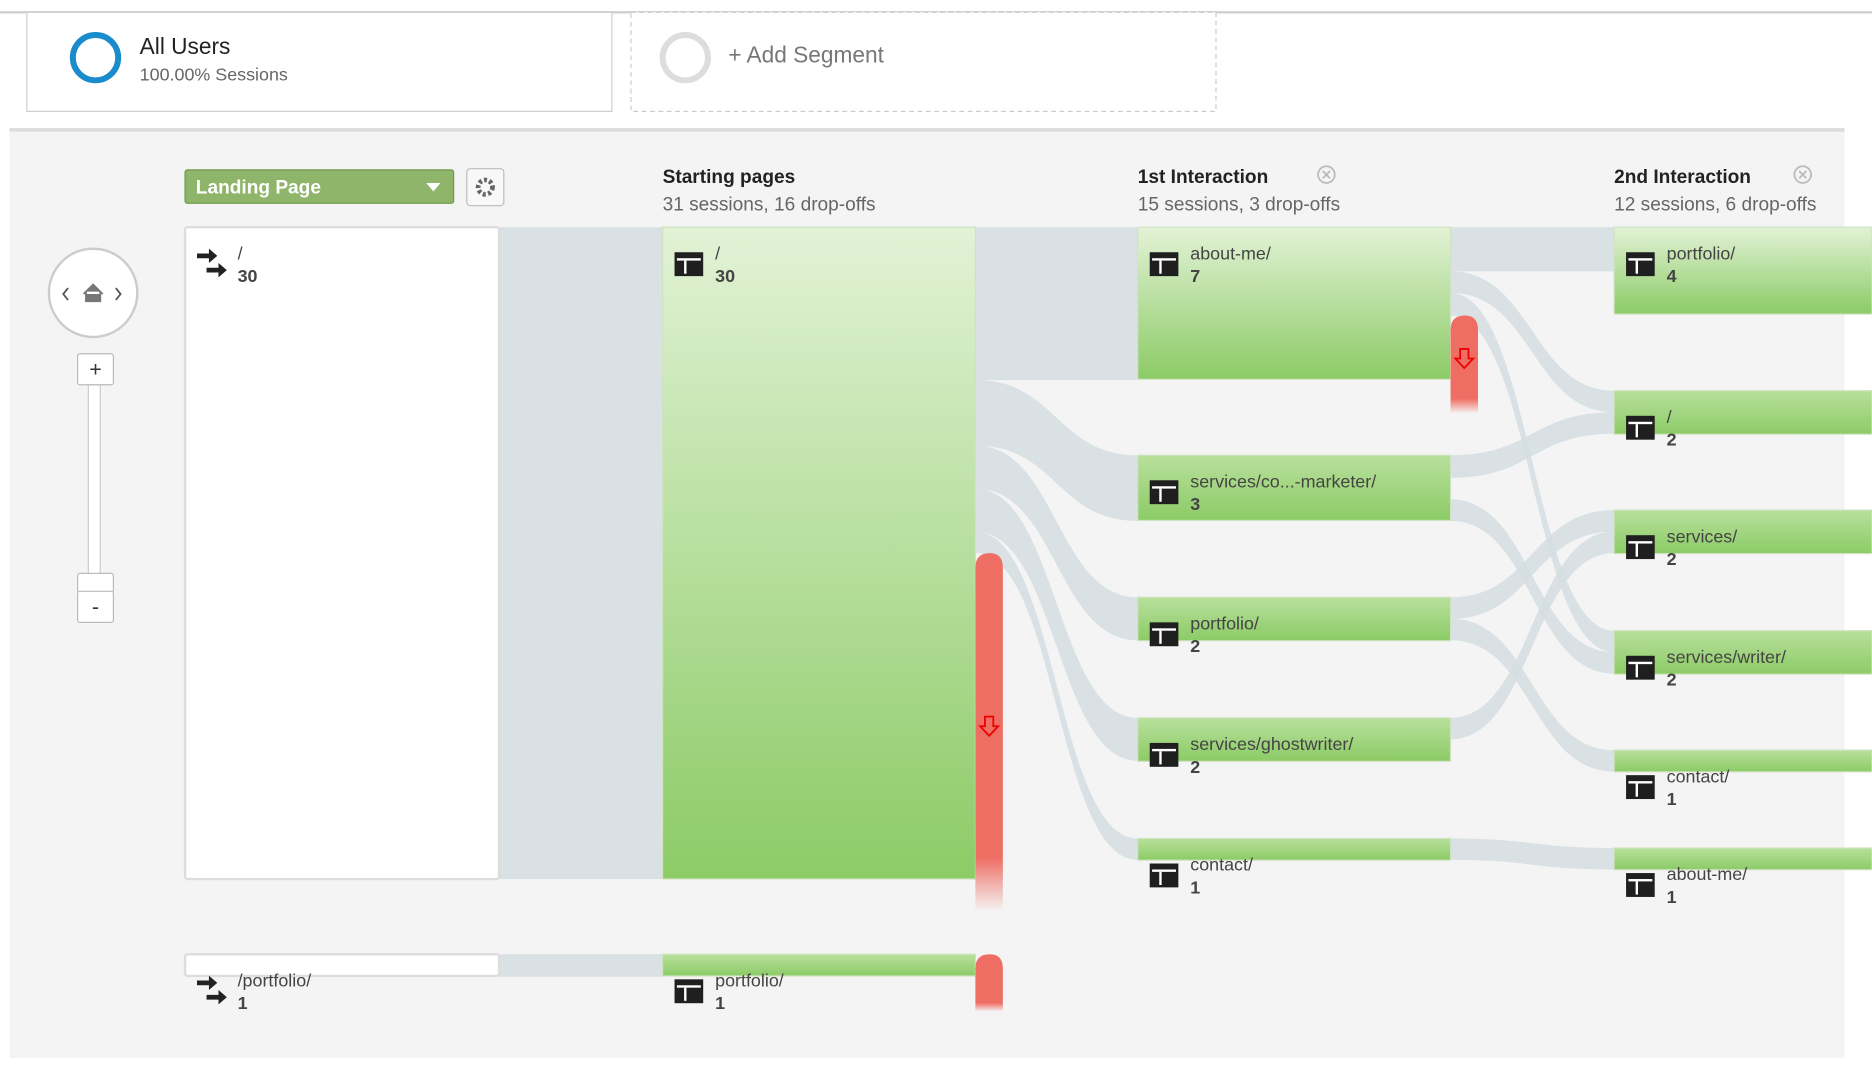 The image size is (1872, 1068). What do you see at coordinates (95, 57) in the screenshot?
I see `segment-donut` at bounding box center [95, 57].